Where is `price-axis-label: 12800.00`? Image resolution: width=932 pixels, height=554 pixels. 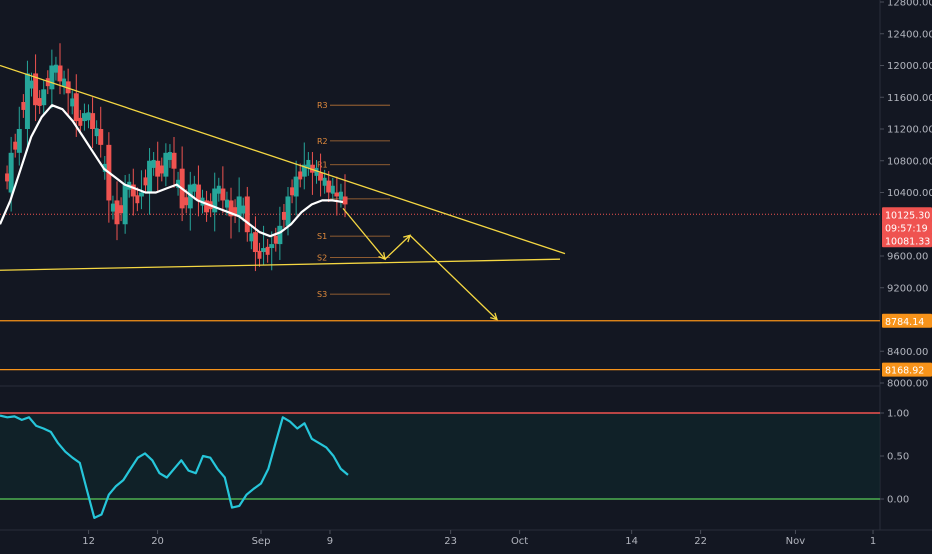
price-axis-label: 12800.00 is located at coordinates (909, 4).